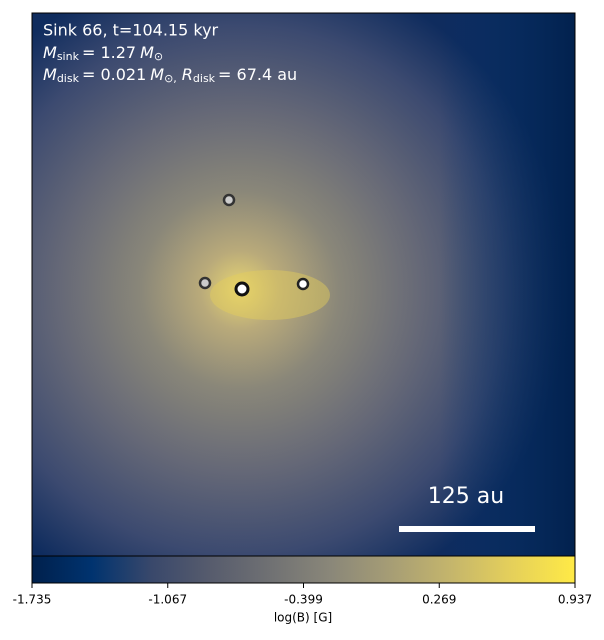  I want to click on scale-bar, so click(467, 529).